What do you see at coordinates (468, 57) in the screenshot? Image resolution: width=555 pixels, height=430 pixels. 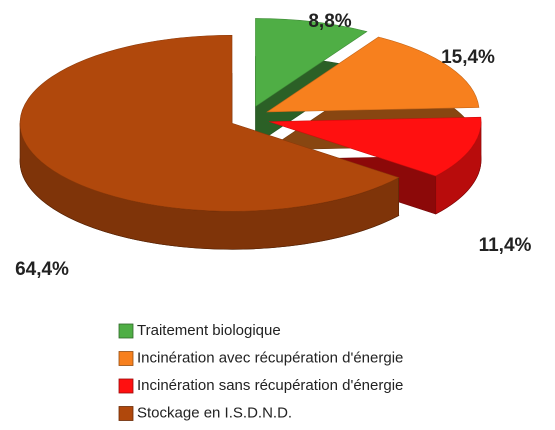 I see `data-label: 15,4%` at bounding box center [468, 57].